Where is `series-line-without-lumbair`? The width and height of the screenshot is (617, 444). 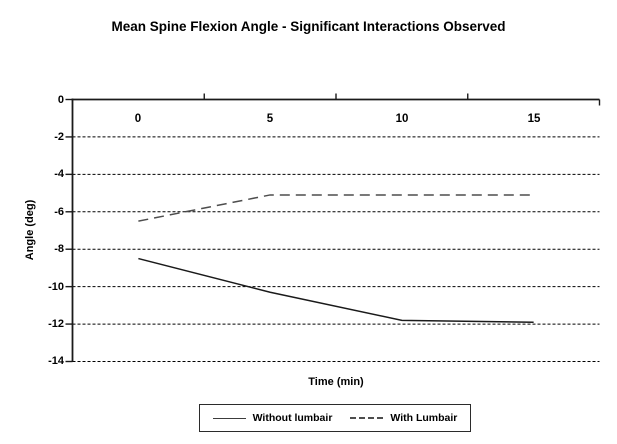 series-line-without-lumbair is located at coordinates (336, 290).